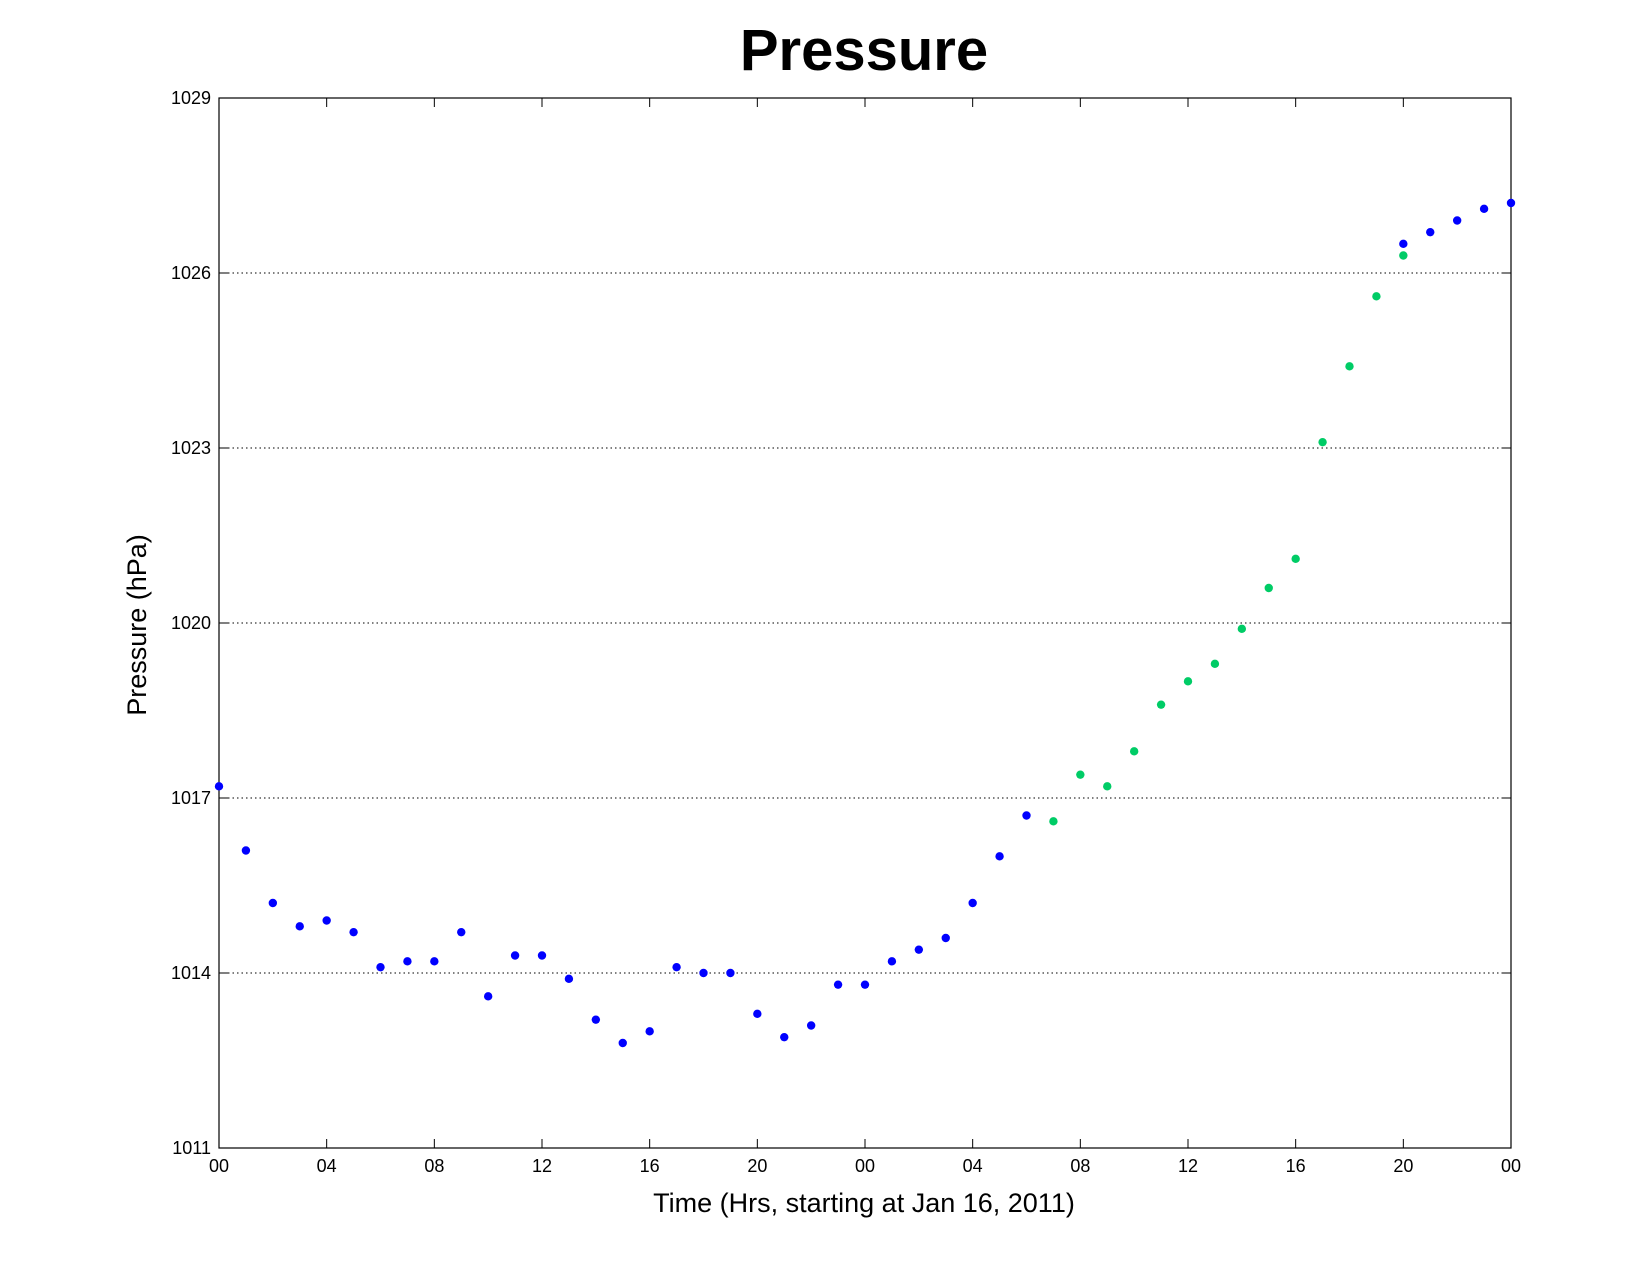  What do you see at coordinates (864, 50) in the screenshot?
I see `chart-title: Pressure` at bounding box center [864, 50].